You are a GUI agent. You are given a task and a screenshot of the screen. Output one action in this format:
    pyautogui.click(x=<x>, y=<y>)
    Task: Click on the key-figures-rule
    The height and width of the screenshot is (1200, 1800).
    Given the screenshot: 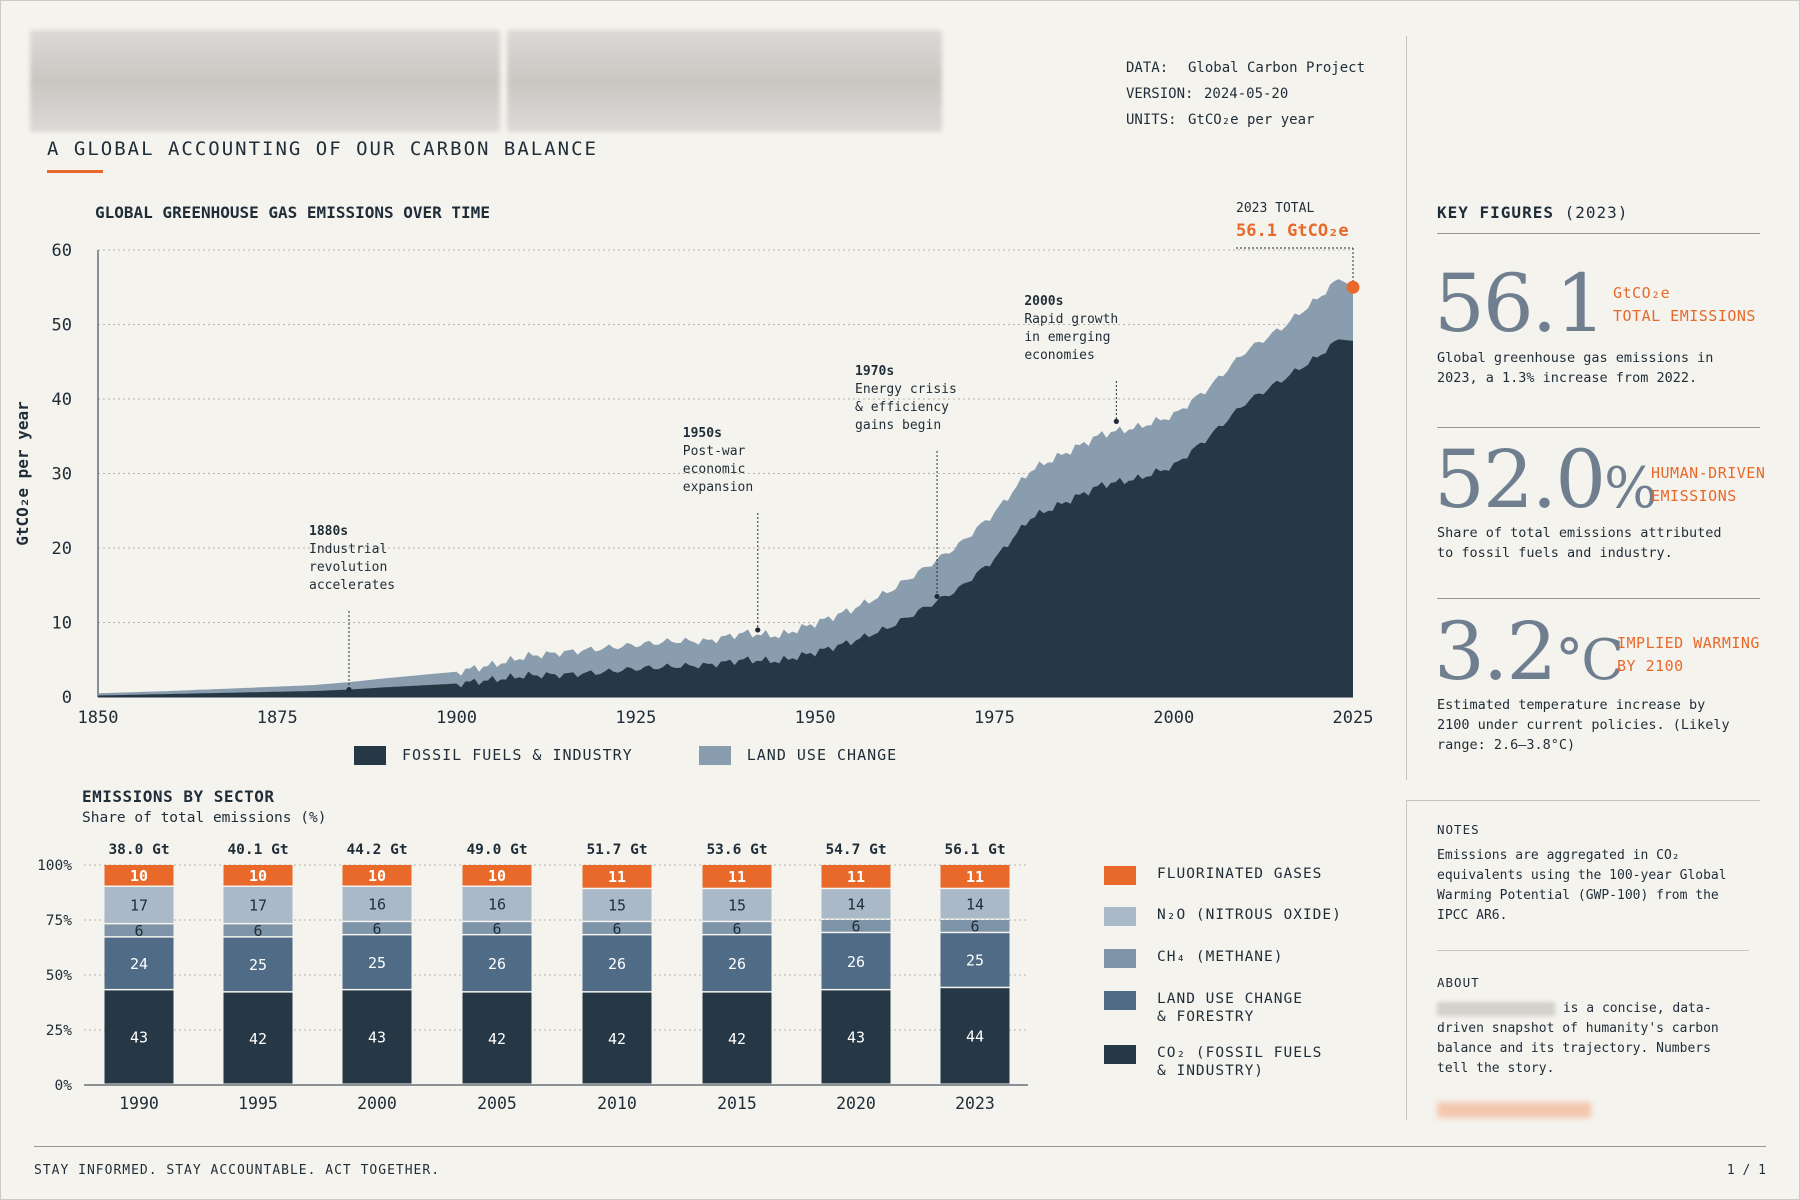 What is the action you would take?
    pyautogui.click(x=1598, y=233)
    